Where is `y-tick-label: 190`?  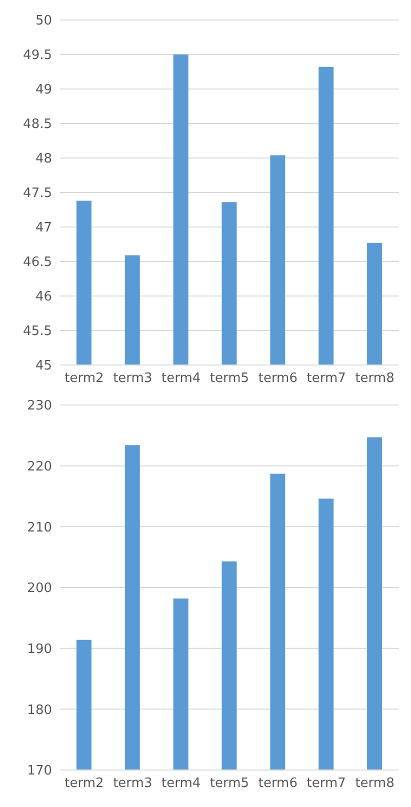 y-tick-label: 190 is located at coordinates (39, 649).